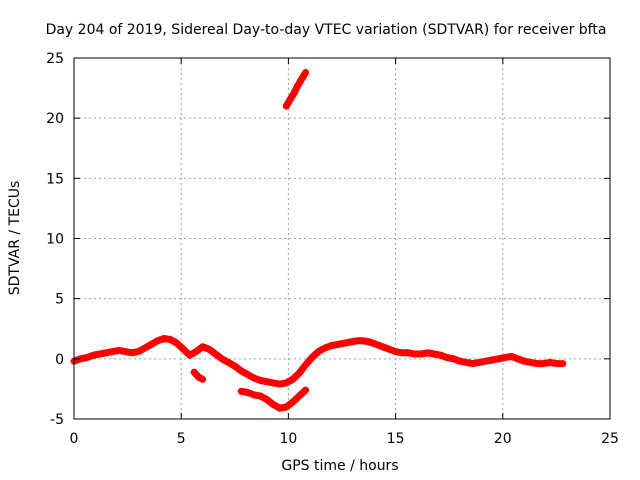 This screenshot has width=640, height=480. What do you see at coordinates (55, 240) in the screenshot?
I see `y-tick-label: 10` at bounding box center [55, 240].